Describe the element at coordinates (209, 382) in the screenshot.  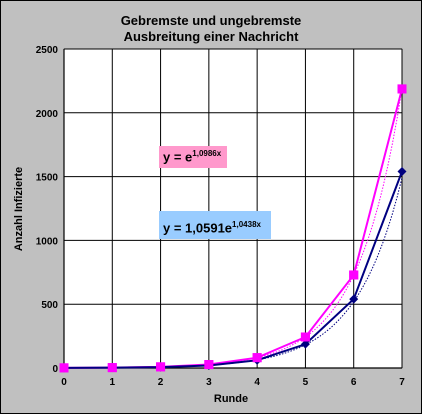
I see `x-tick-label: 3` at that location.